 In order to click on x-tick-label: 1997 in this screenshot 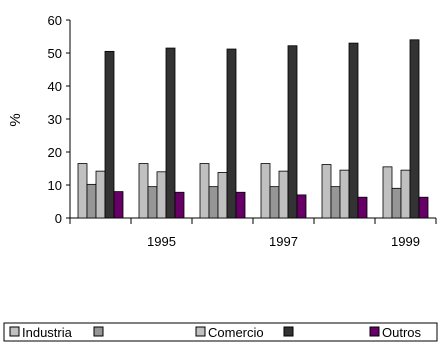, I will do `click(283, 241)`.